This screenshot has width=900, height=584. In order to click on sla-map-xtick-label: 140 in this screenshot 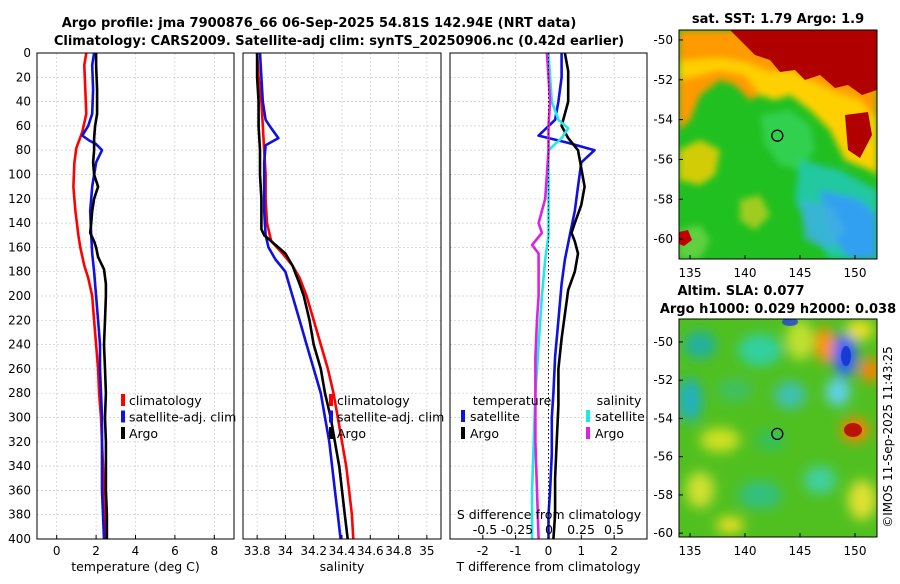, I will do `click(745, 551)`.